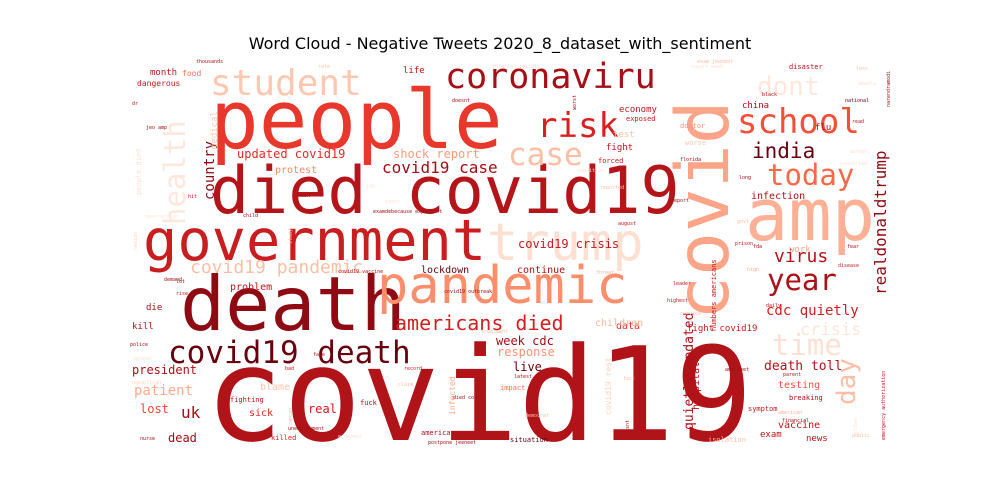  Describe the element at coordinates (405, 385) in the screenshot. I see `word-claim: claim` at that location.